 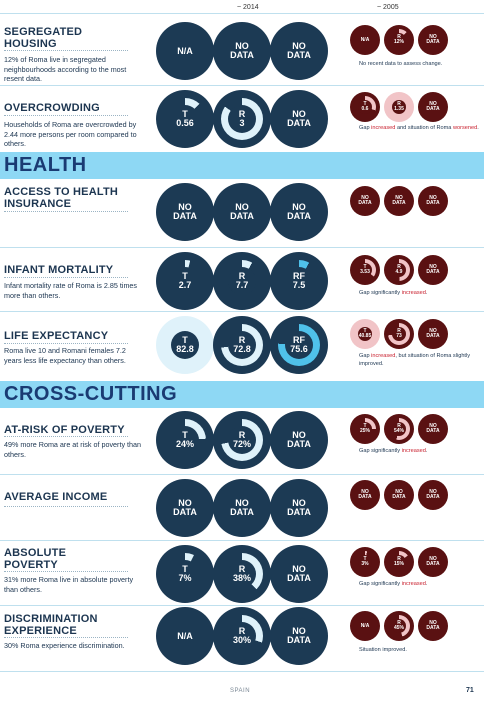 I want to click on circle-2005-total: T 3%, so click(x=365, y=562).